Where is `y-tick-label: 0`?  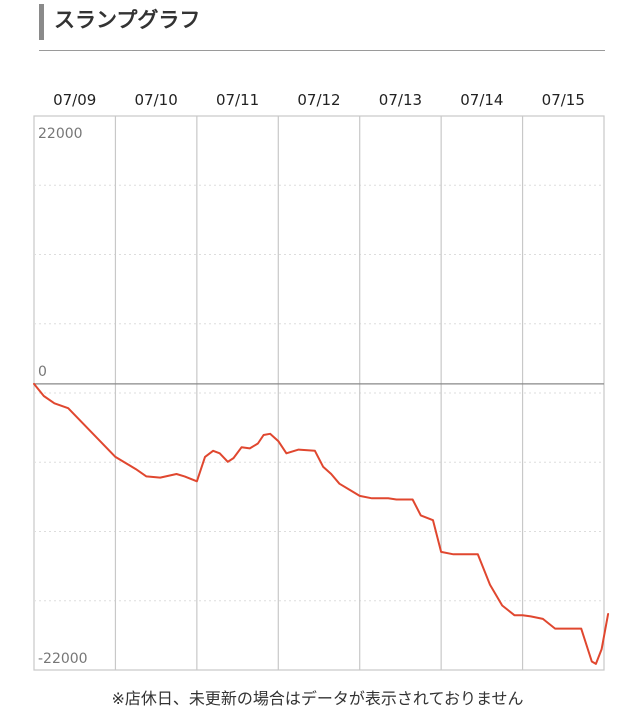
y-tick-label: 0 is located at coordinates (42, 372).